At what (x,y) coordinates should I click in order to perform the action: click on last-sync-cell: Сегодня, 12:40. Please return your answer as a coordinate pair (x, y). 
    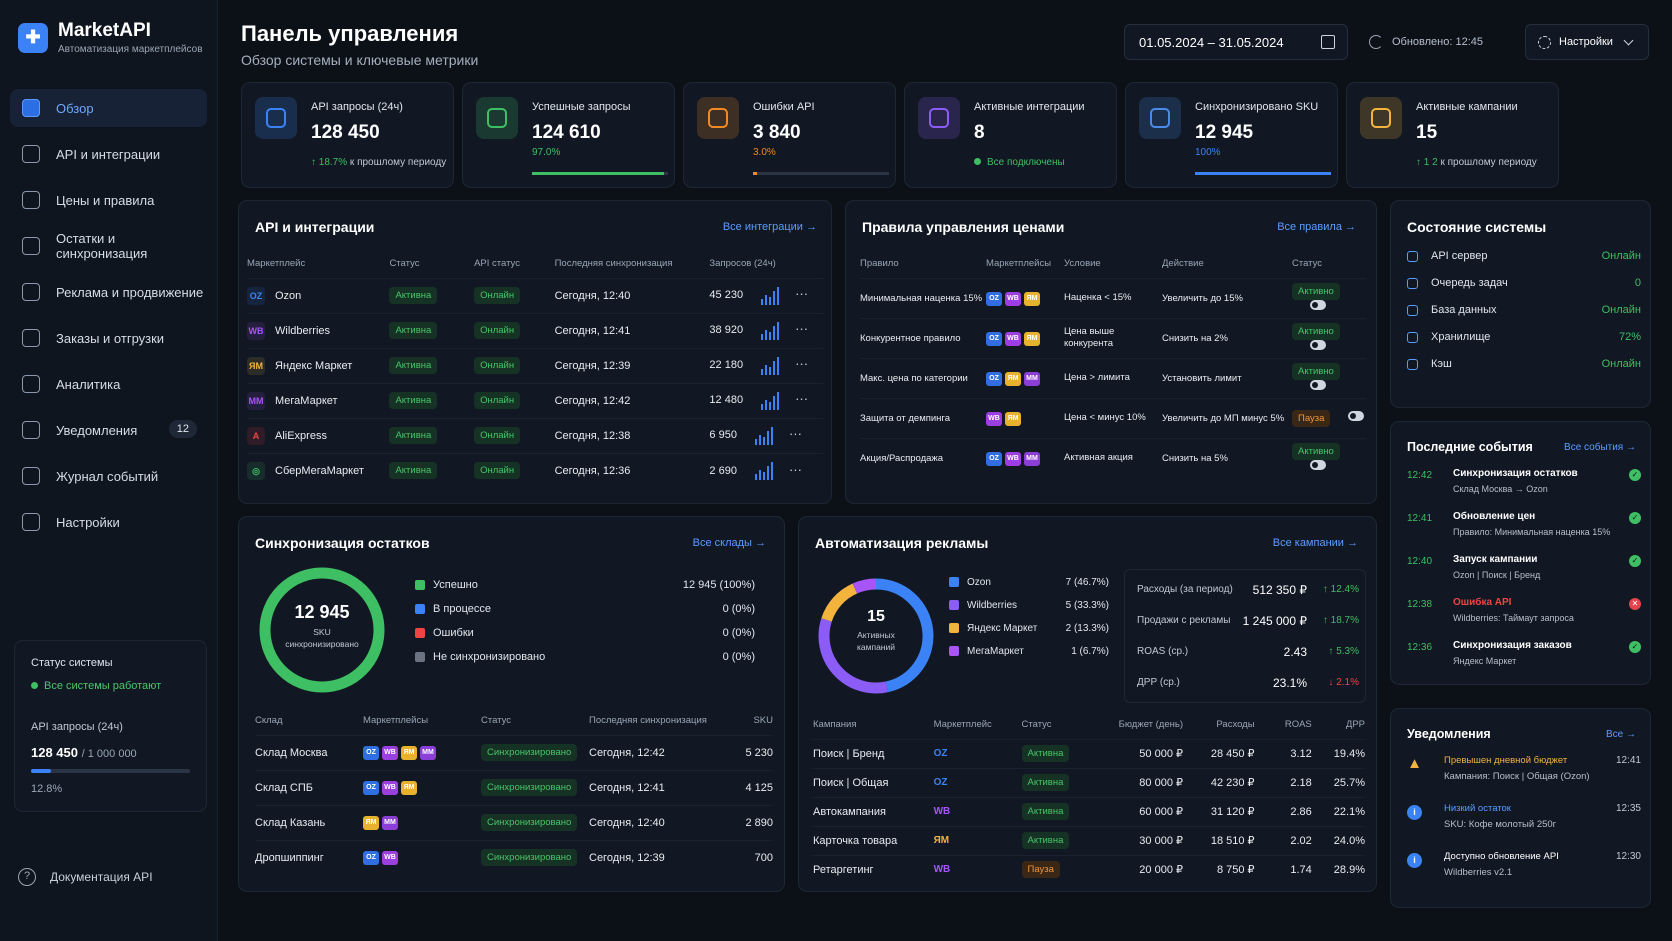
    Looking at the image, I should click on (632, 295).